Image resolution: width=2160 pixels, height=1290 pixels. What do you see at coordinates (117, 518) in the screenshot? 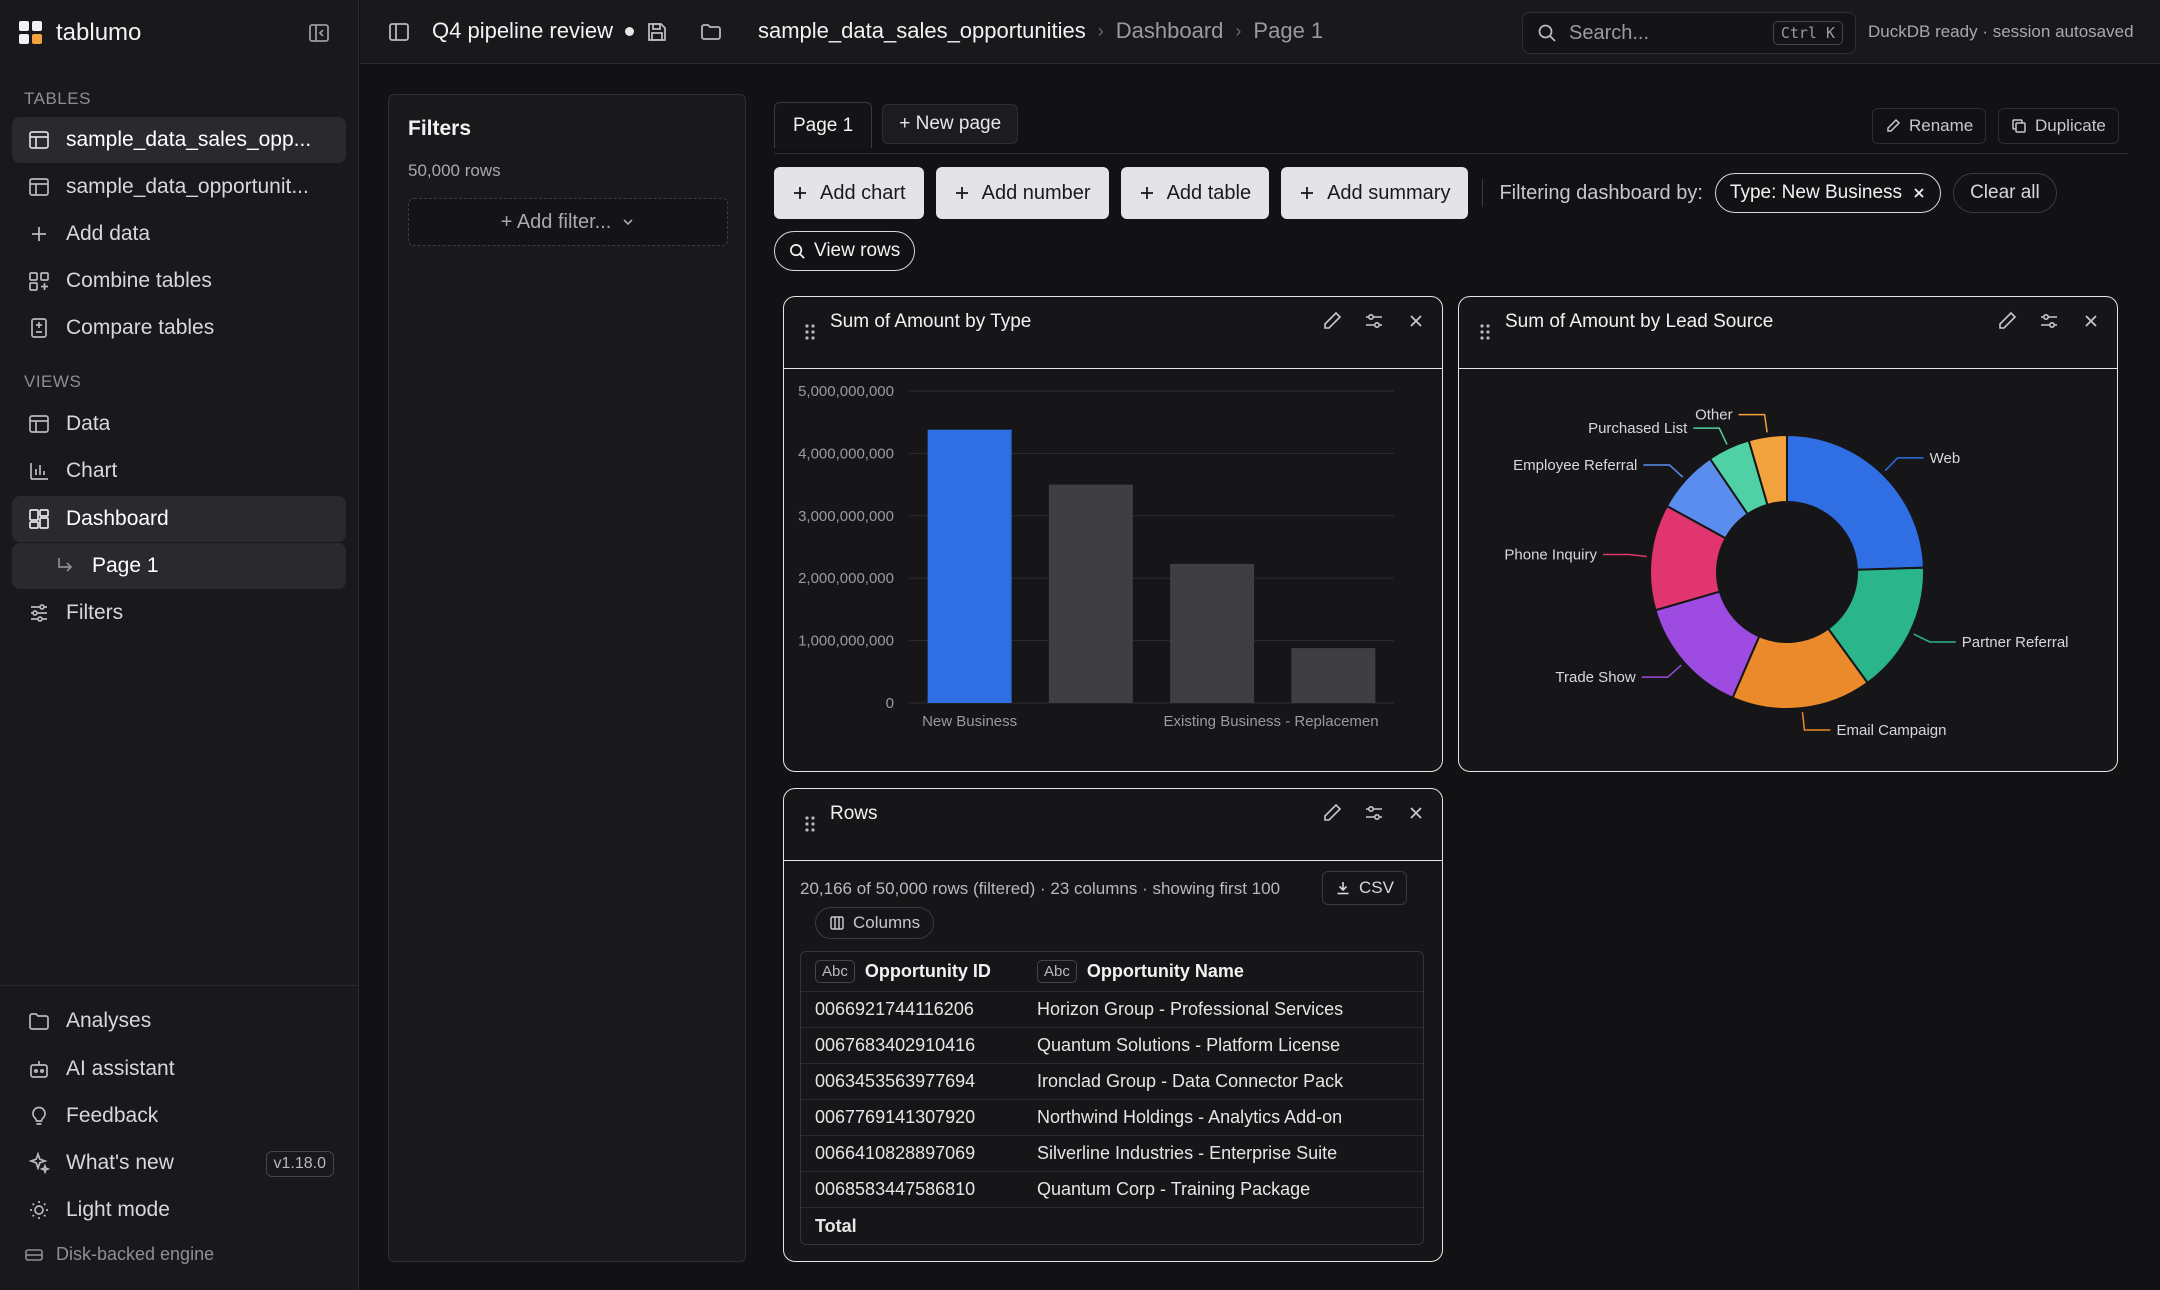
I see `sidebar-item-label: Dashboard` at bounding box center [117, 518].